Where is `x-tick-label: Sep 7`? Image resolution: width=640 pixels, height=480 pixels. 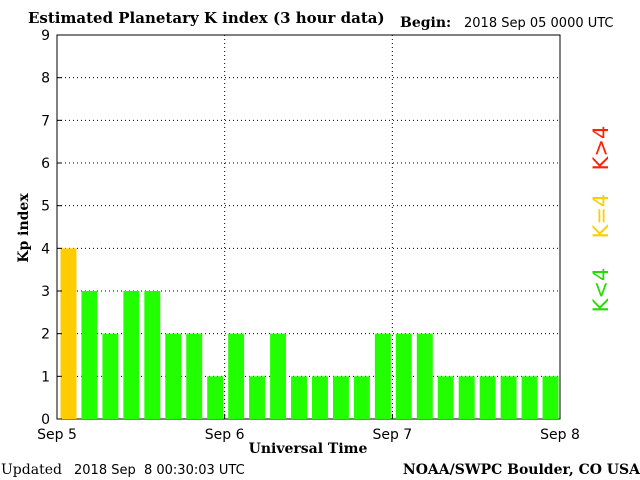 x-tick-label: Sep 7 is located at coordinates (392, 435).